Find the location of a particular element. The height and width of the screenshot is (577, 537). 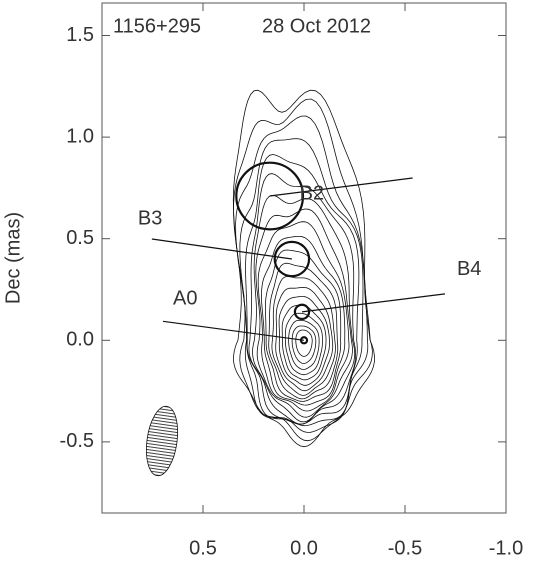

component-label: A0 is located at coordinates (185, 299).